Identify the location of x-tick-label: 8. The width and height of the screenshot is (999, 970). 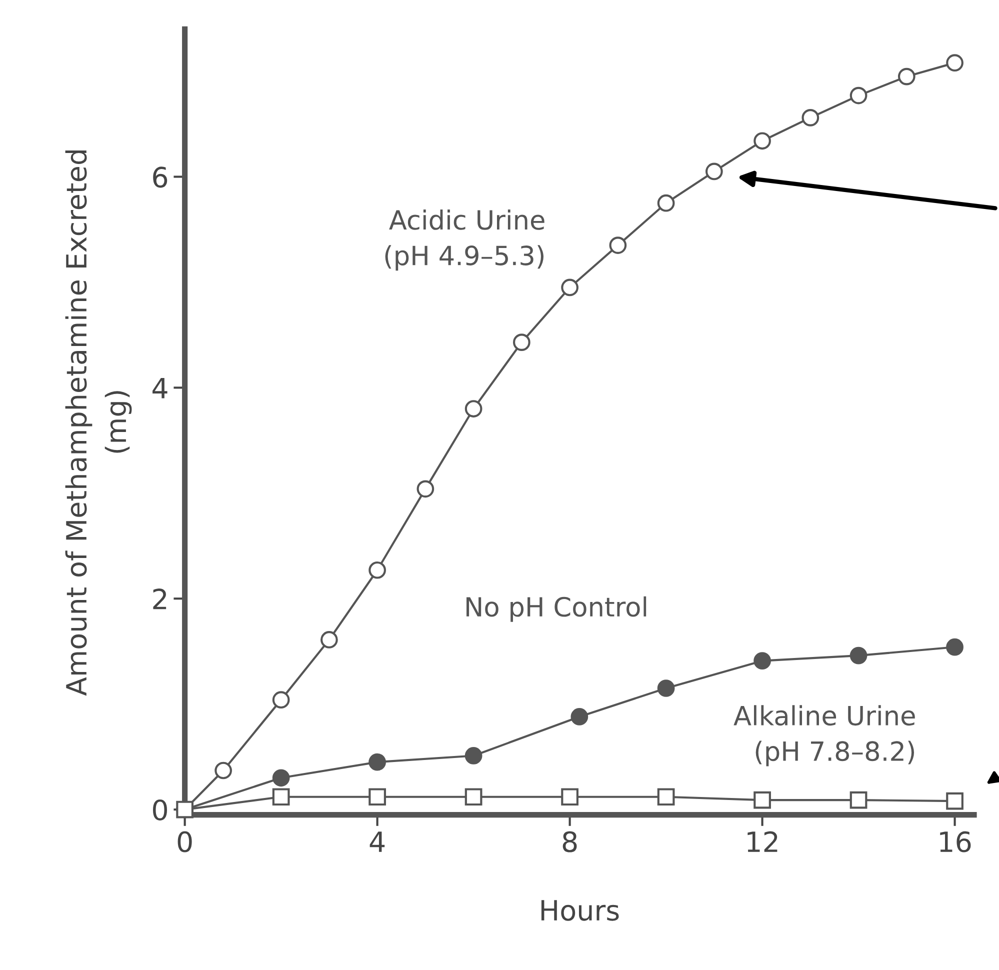
(569, 841).